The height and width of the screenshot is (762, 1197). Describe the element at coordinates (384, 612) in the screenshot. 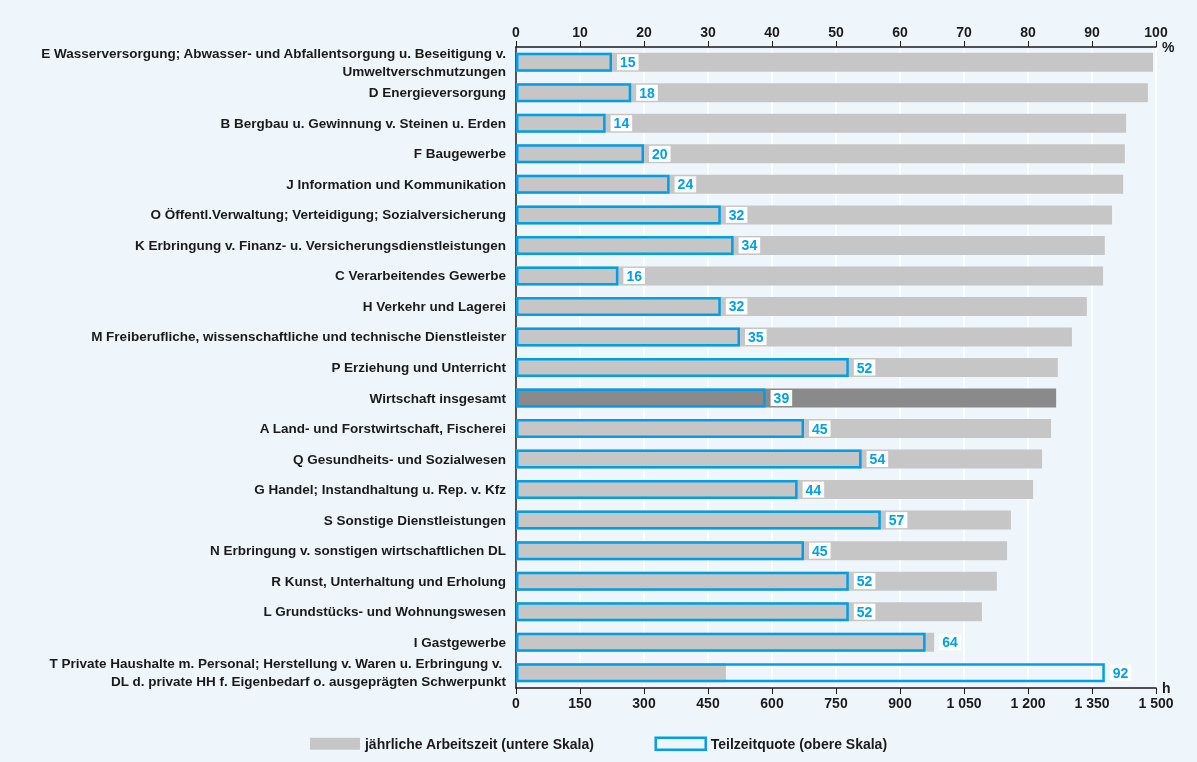

I see `y-tick-label: L Grundstücks- und Wohnungswesen` at that location.